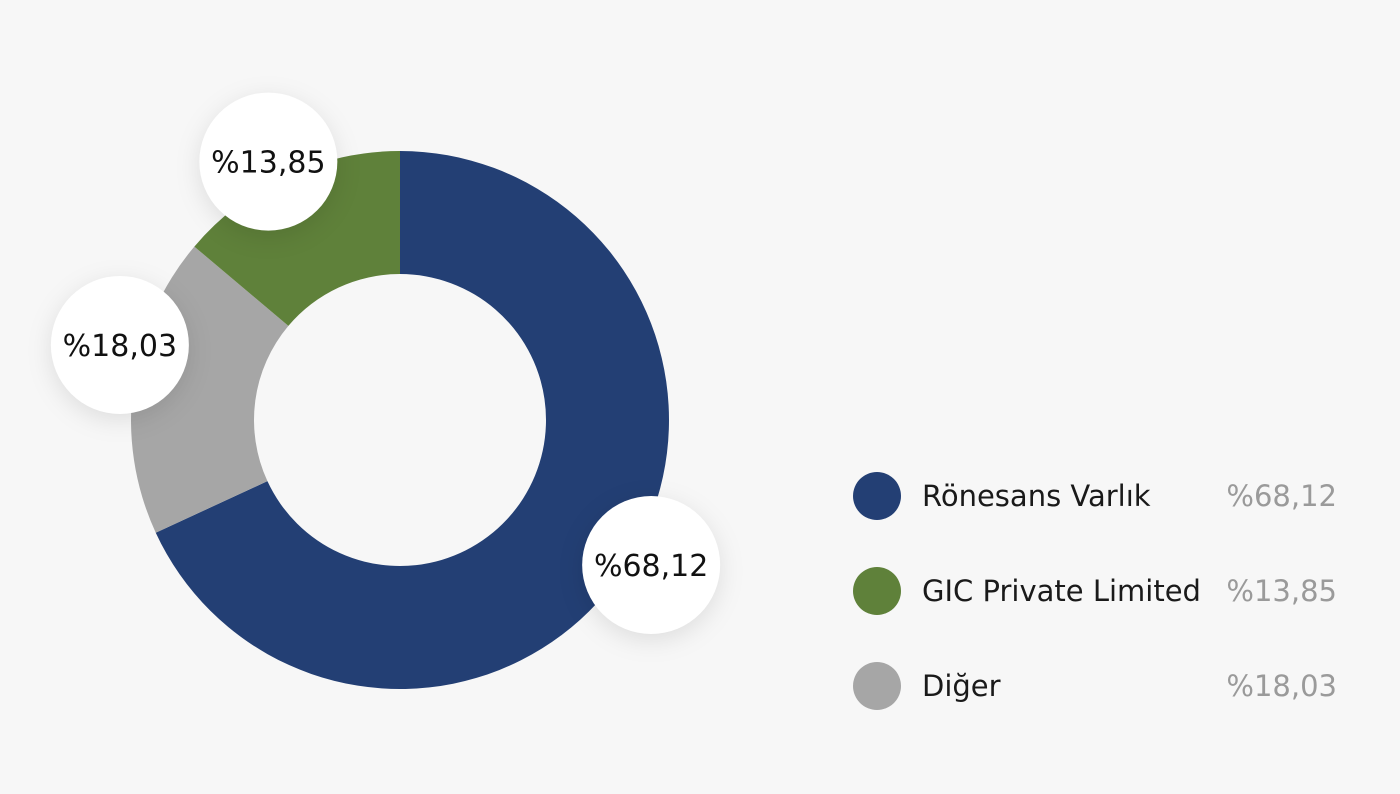 Image resolution: width=1400 pixels, height=794 pixels. What do you see at coordinates (1098, 686) in the screenshot?
I see `legend-item-diger: Diğer %18,03` at bounding box center [1098, 686].